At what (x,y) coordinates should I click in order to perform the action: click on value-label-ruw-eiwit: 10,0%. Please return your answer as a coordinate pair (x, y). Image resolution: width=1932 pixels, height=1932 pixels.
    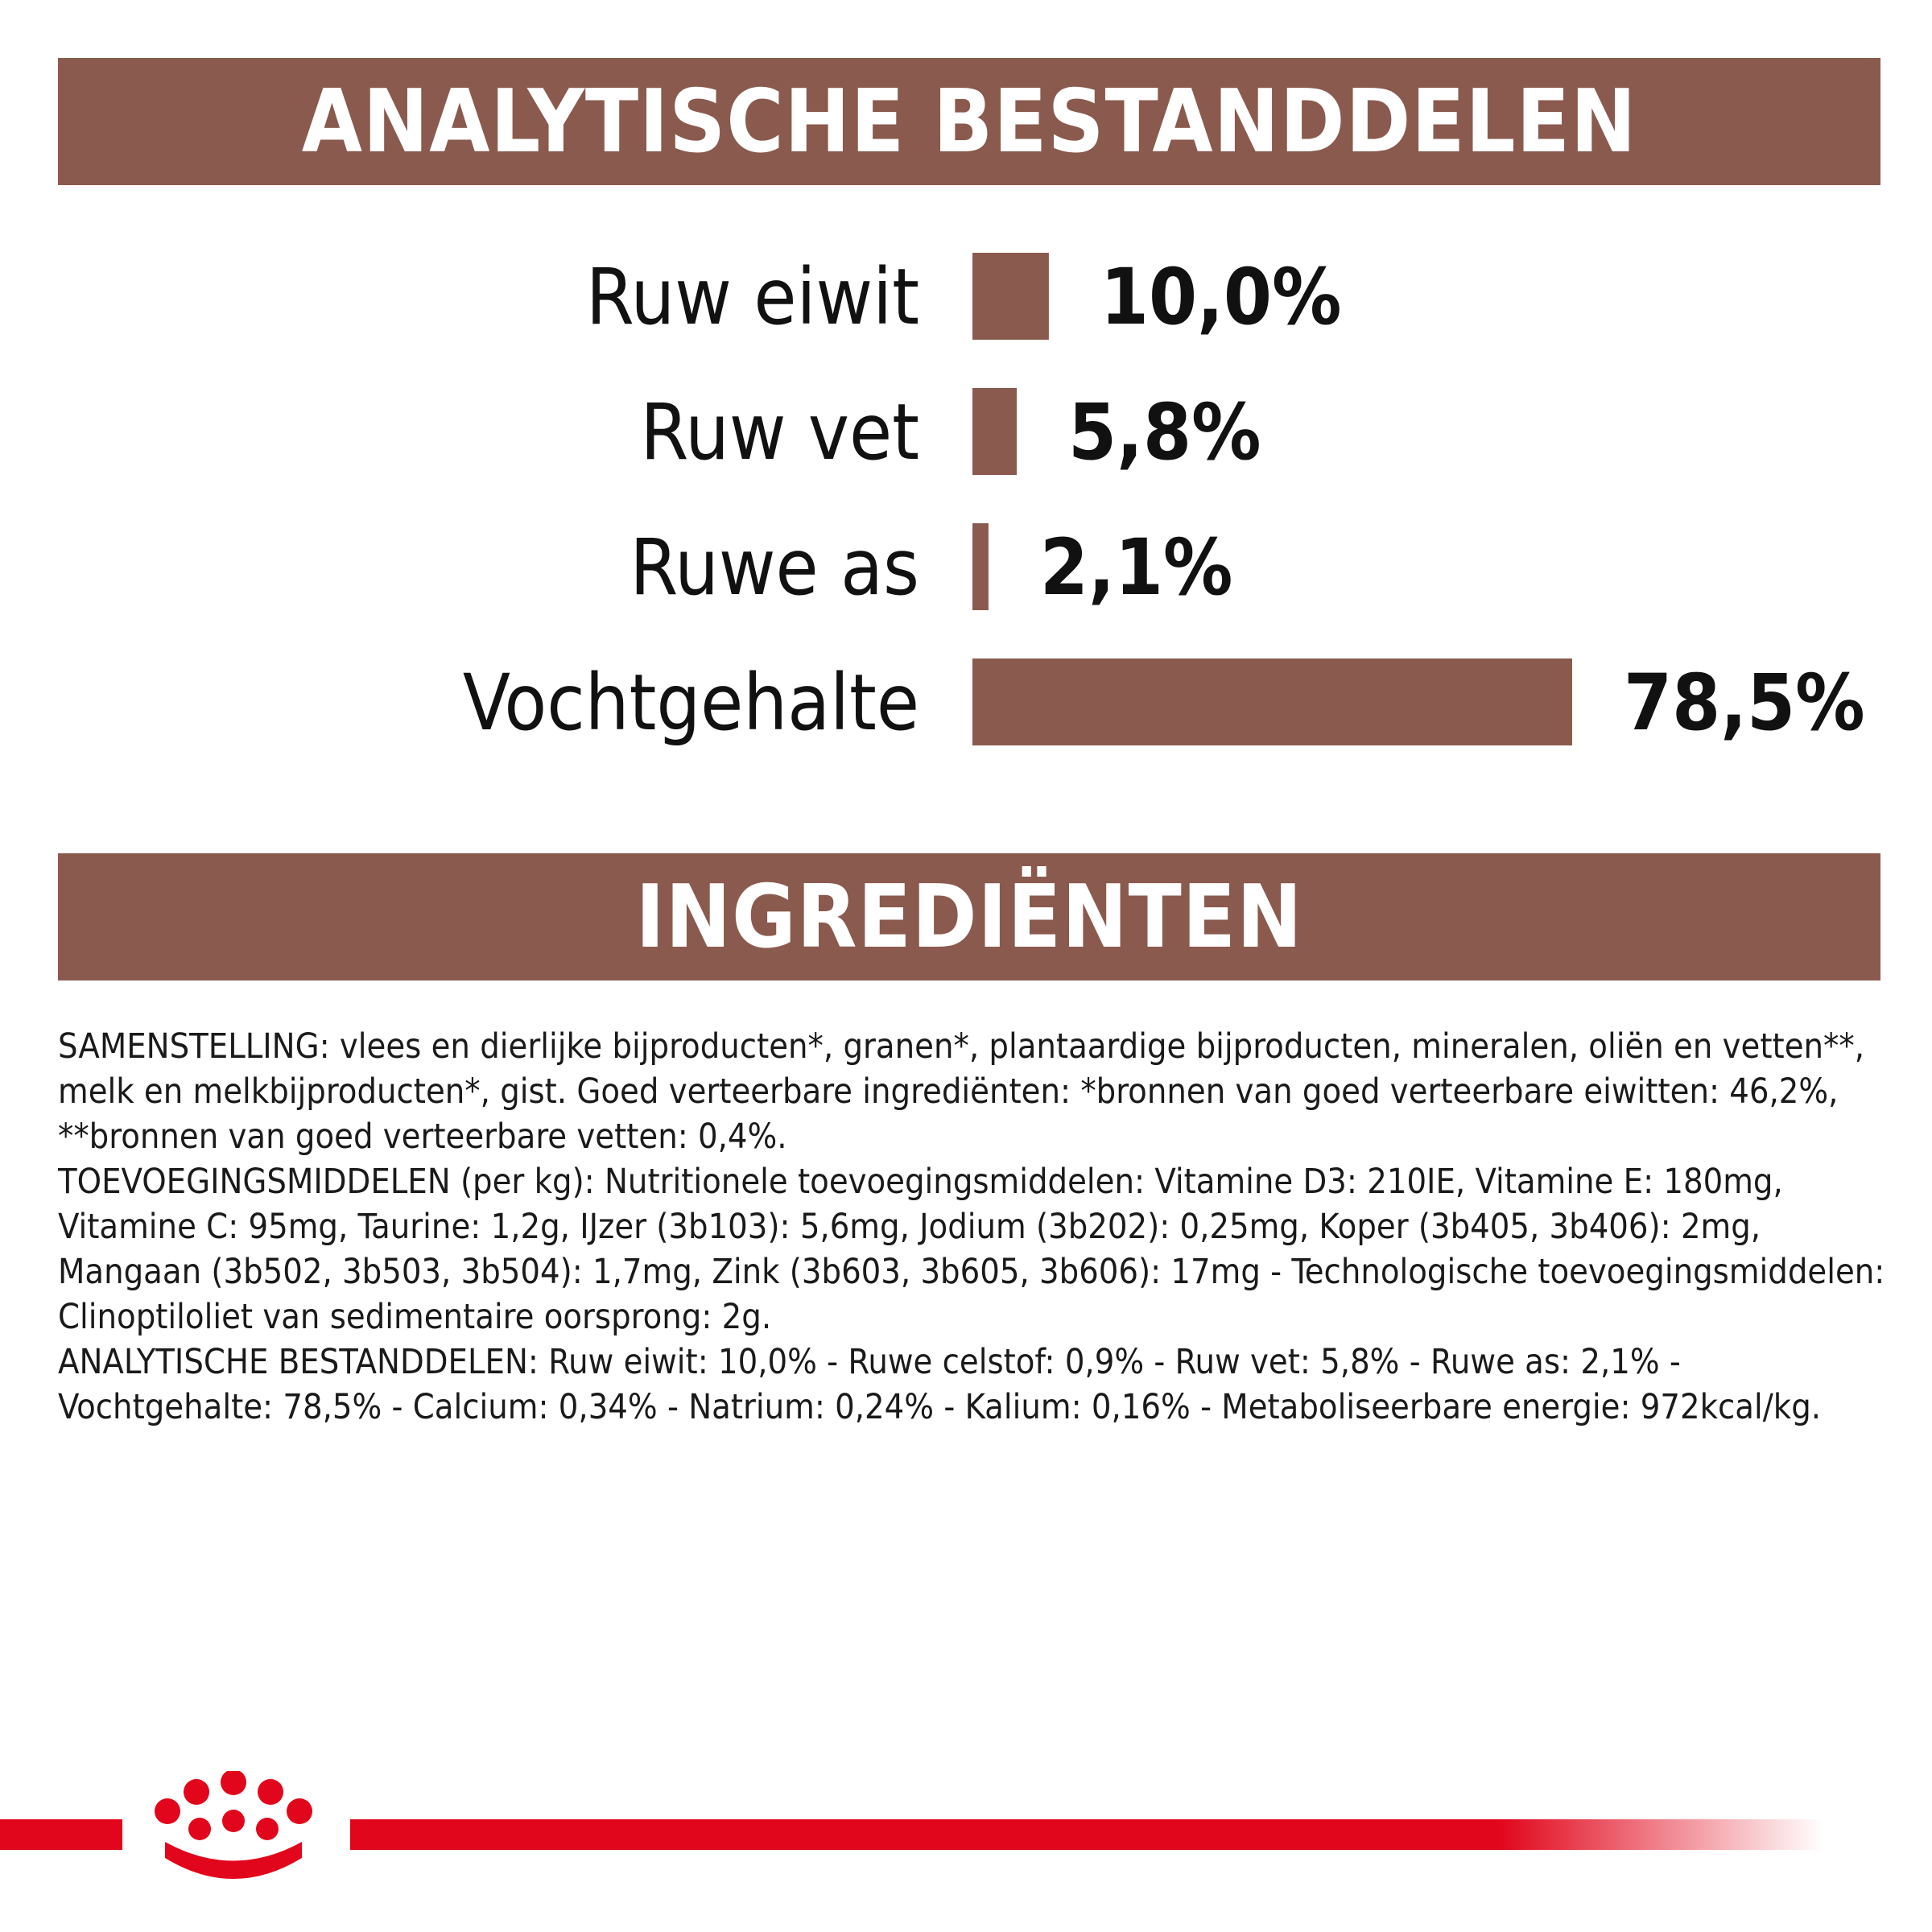
    Looking at the image, I should click on (1221, 297).